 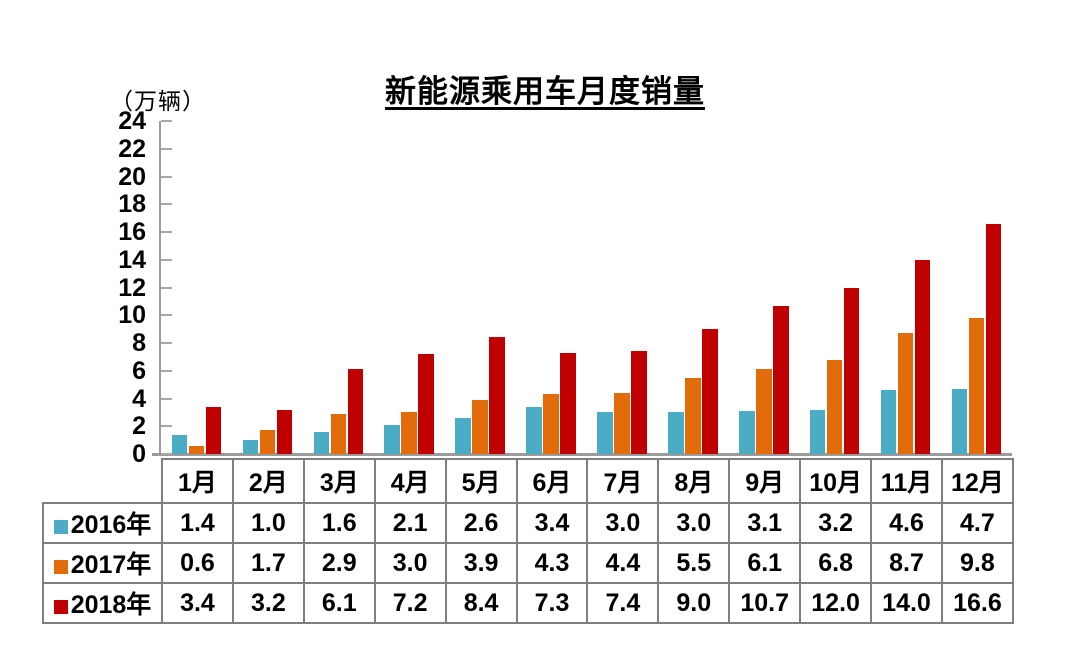 I want to click on month-header-cell: 11月, so click(x=906, y=481).